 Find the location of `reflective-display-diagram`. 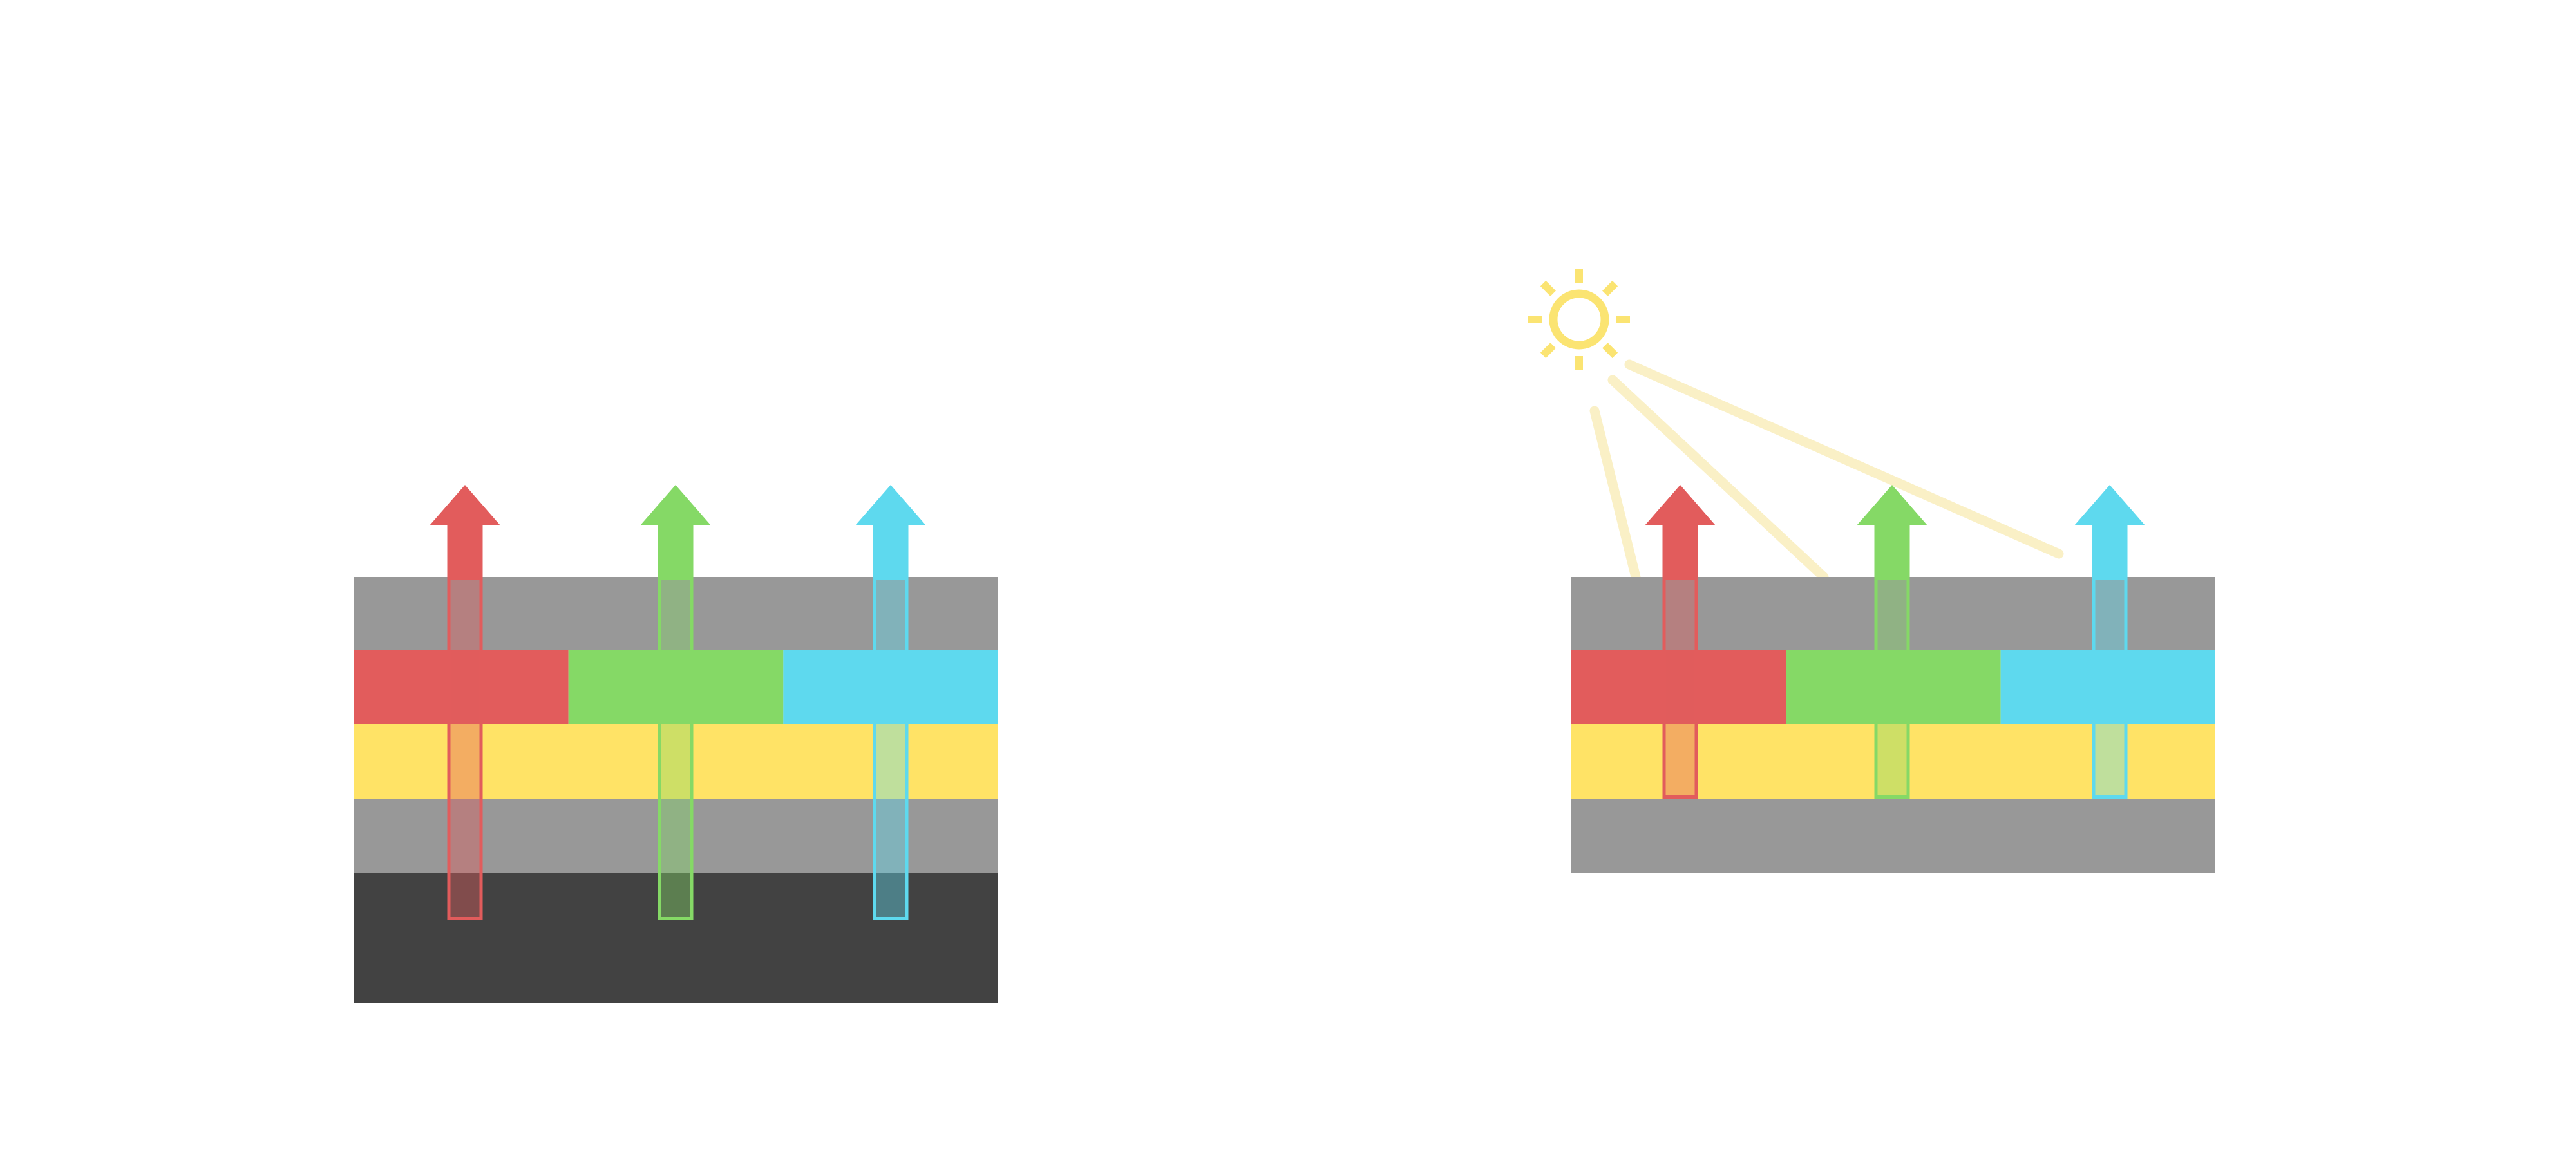

reflective-display-diagram is located at coordinates (1893, 679).